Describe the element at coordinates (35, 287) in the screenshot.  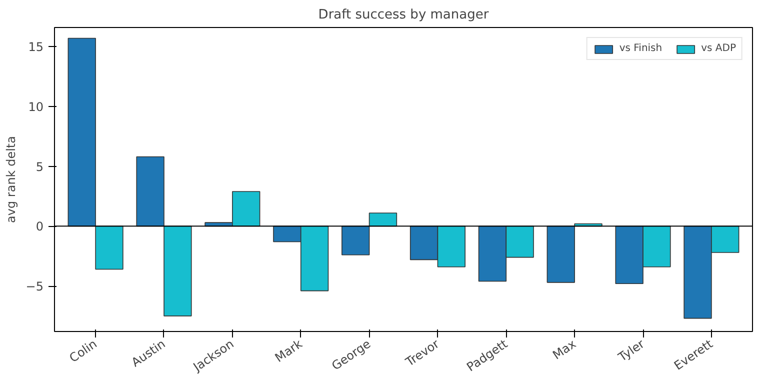
I see `y-tick-label: −5` at that location.